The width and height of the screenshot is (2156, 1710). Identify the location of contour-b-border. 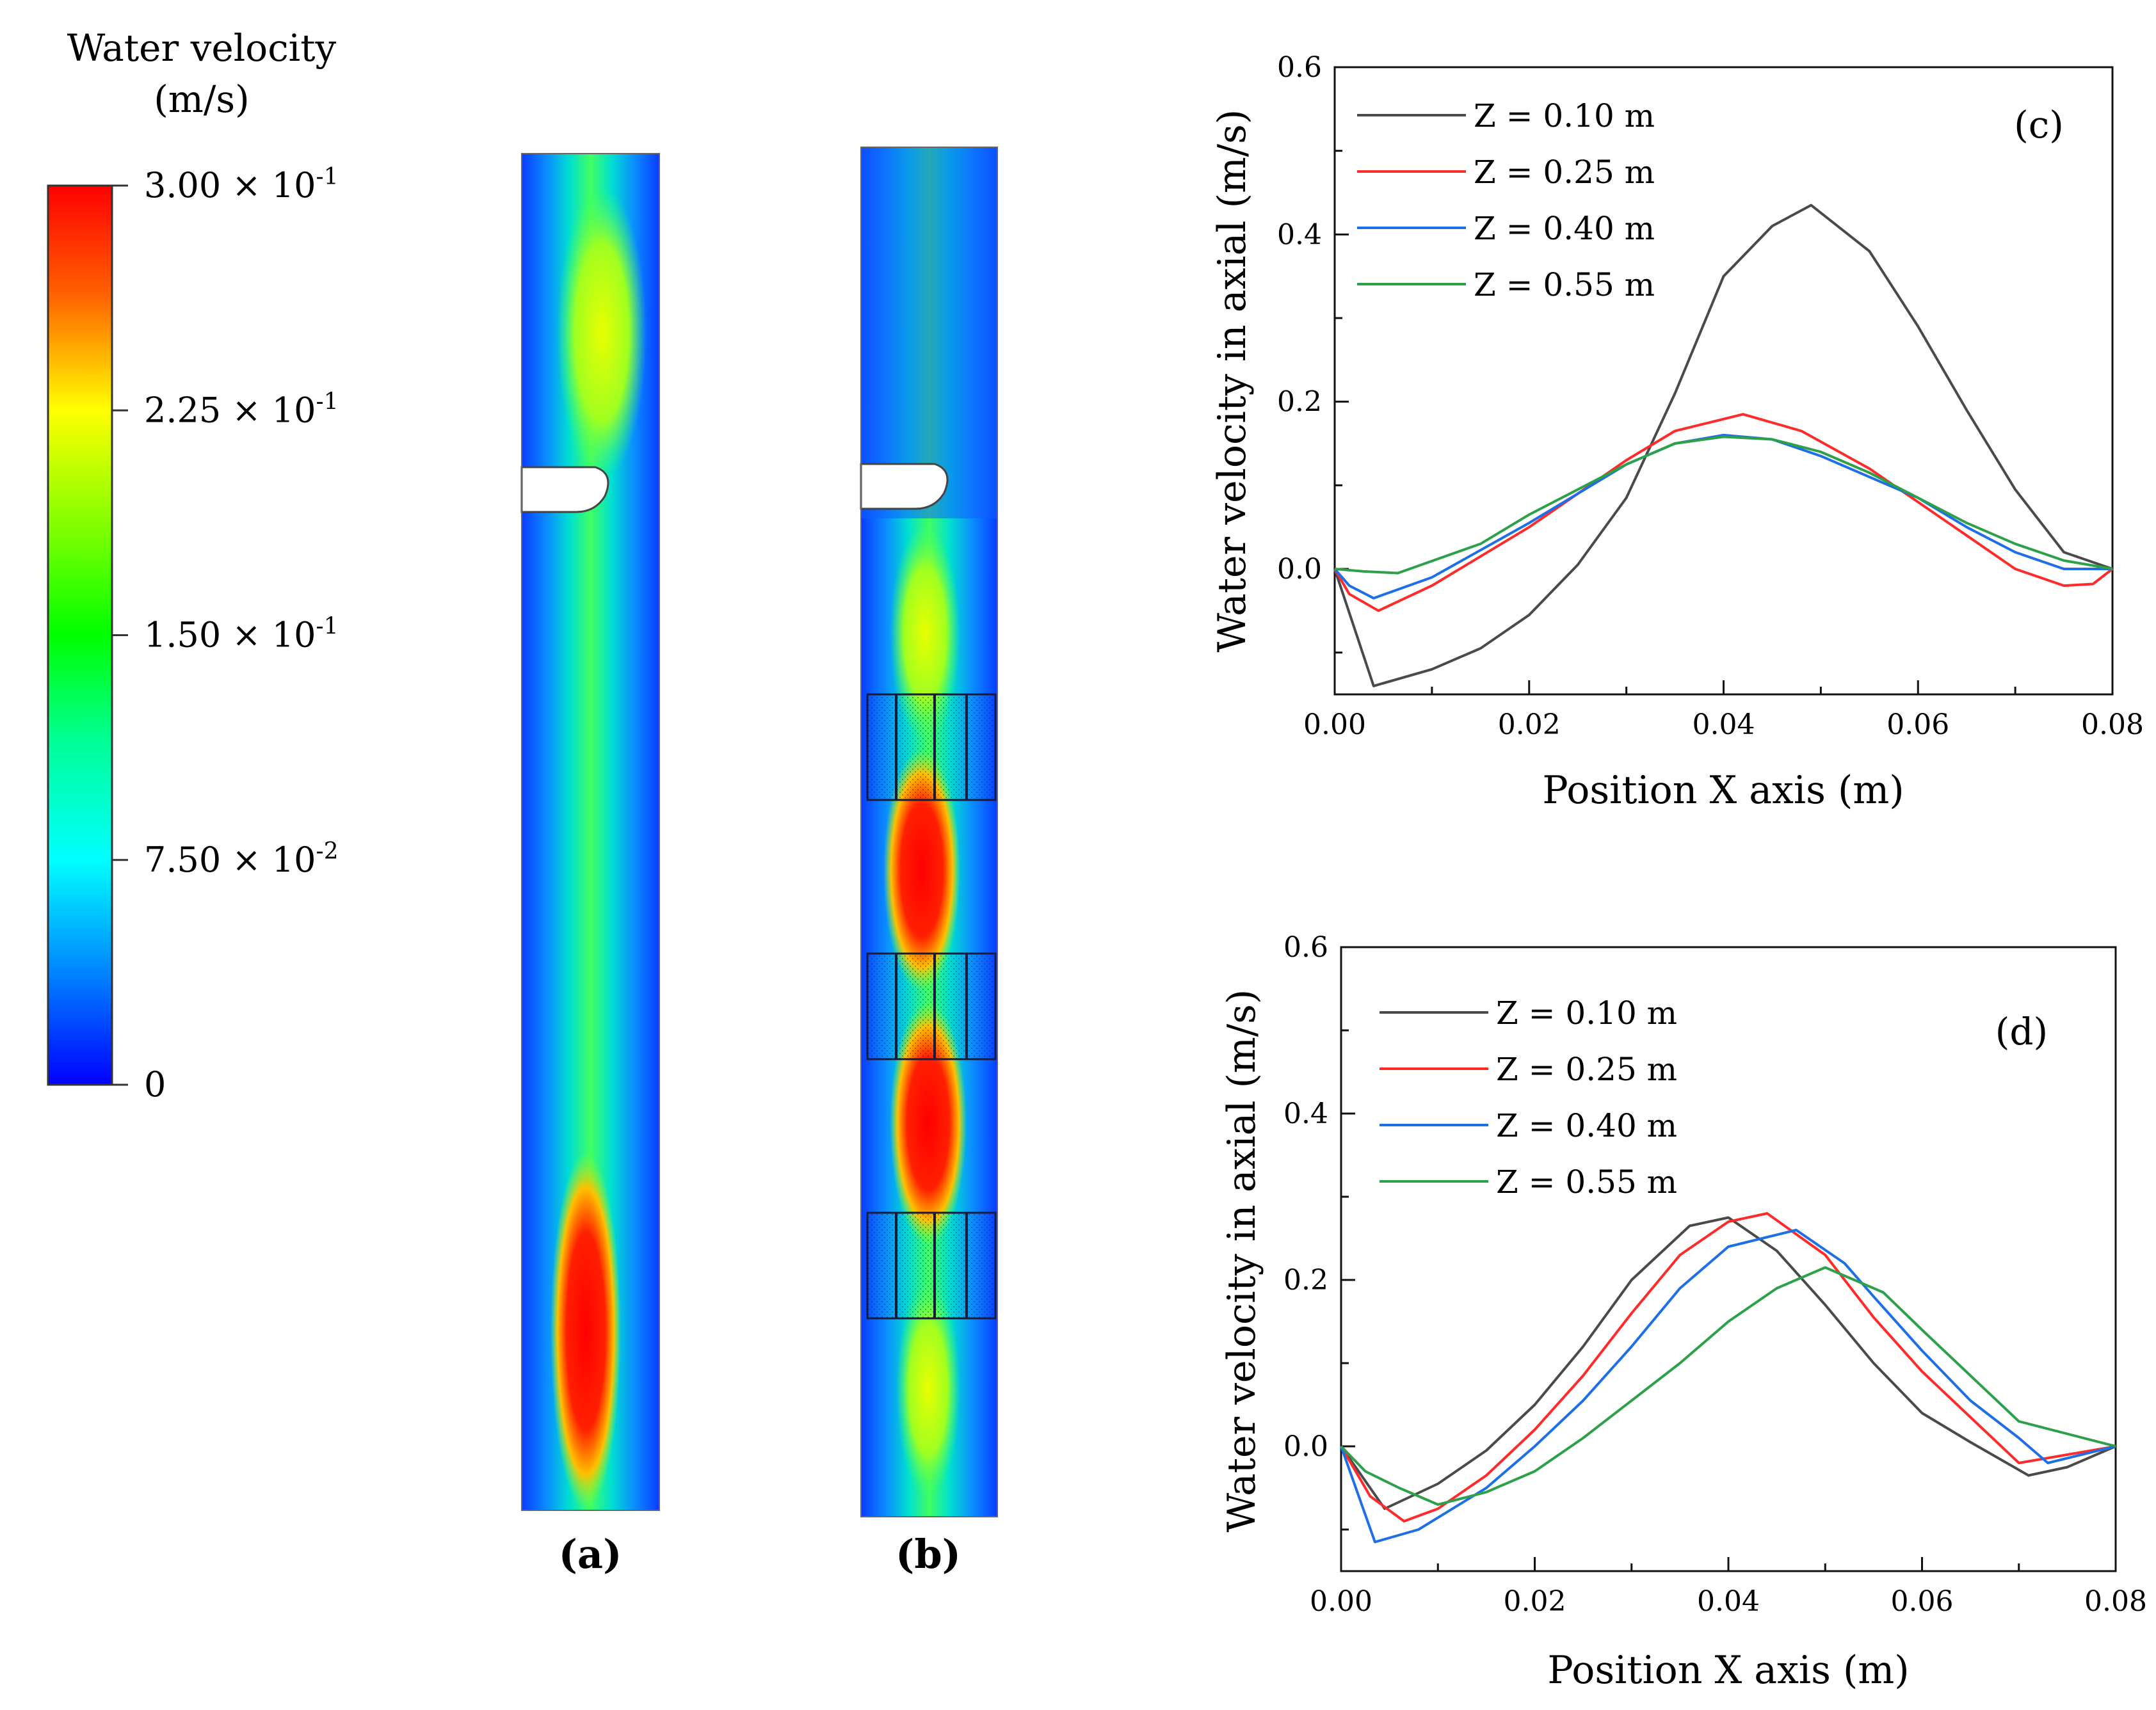
(929, 832).